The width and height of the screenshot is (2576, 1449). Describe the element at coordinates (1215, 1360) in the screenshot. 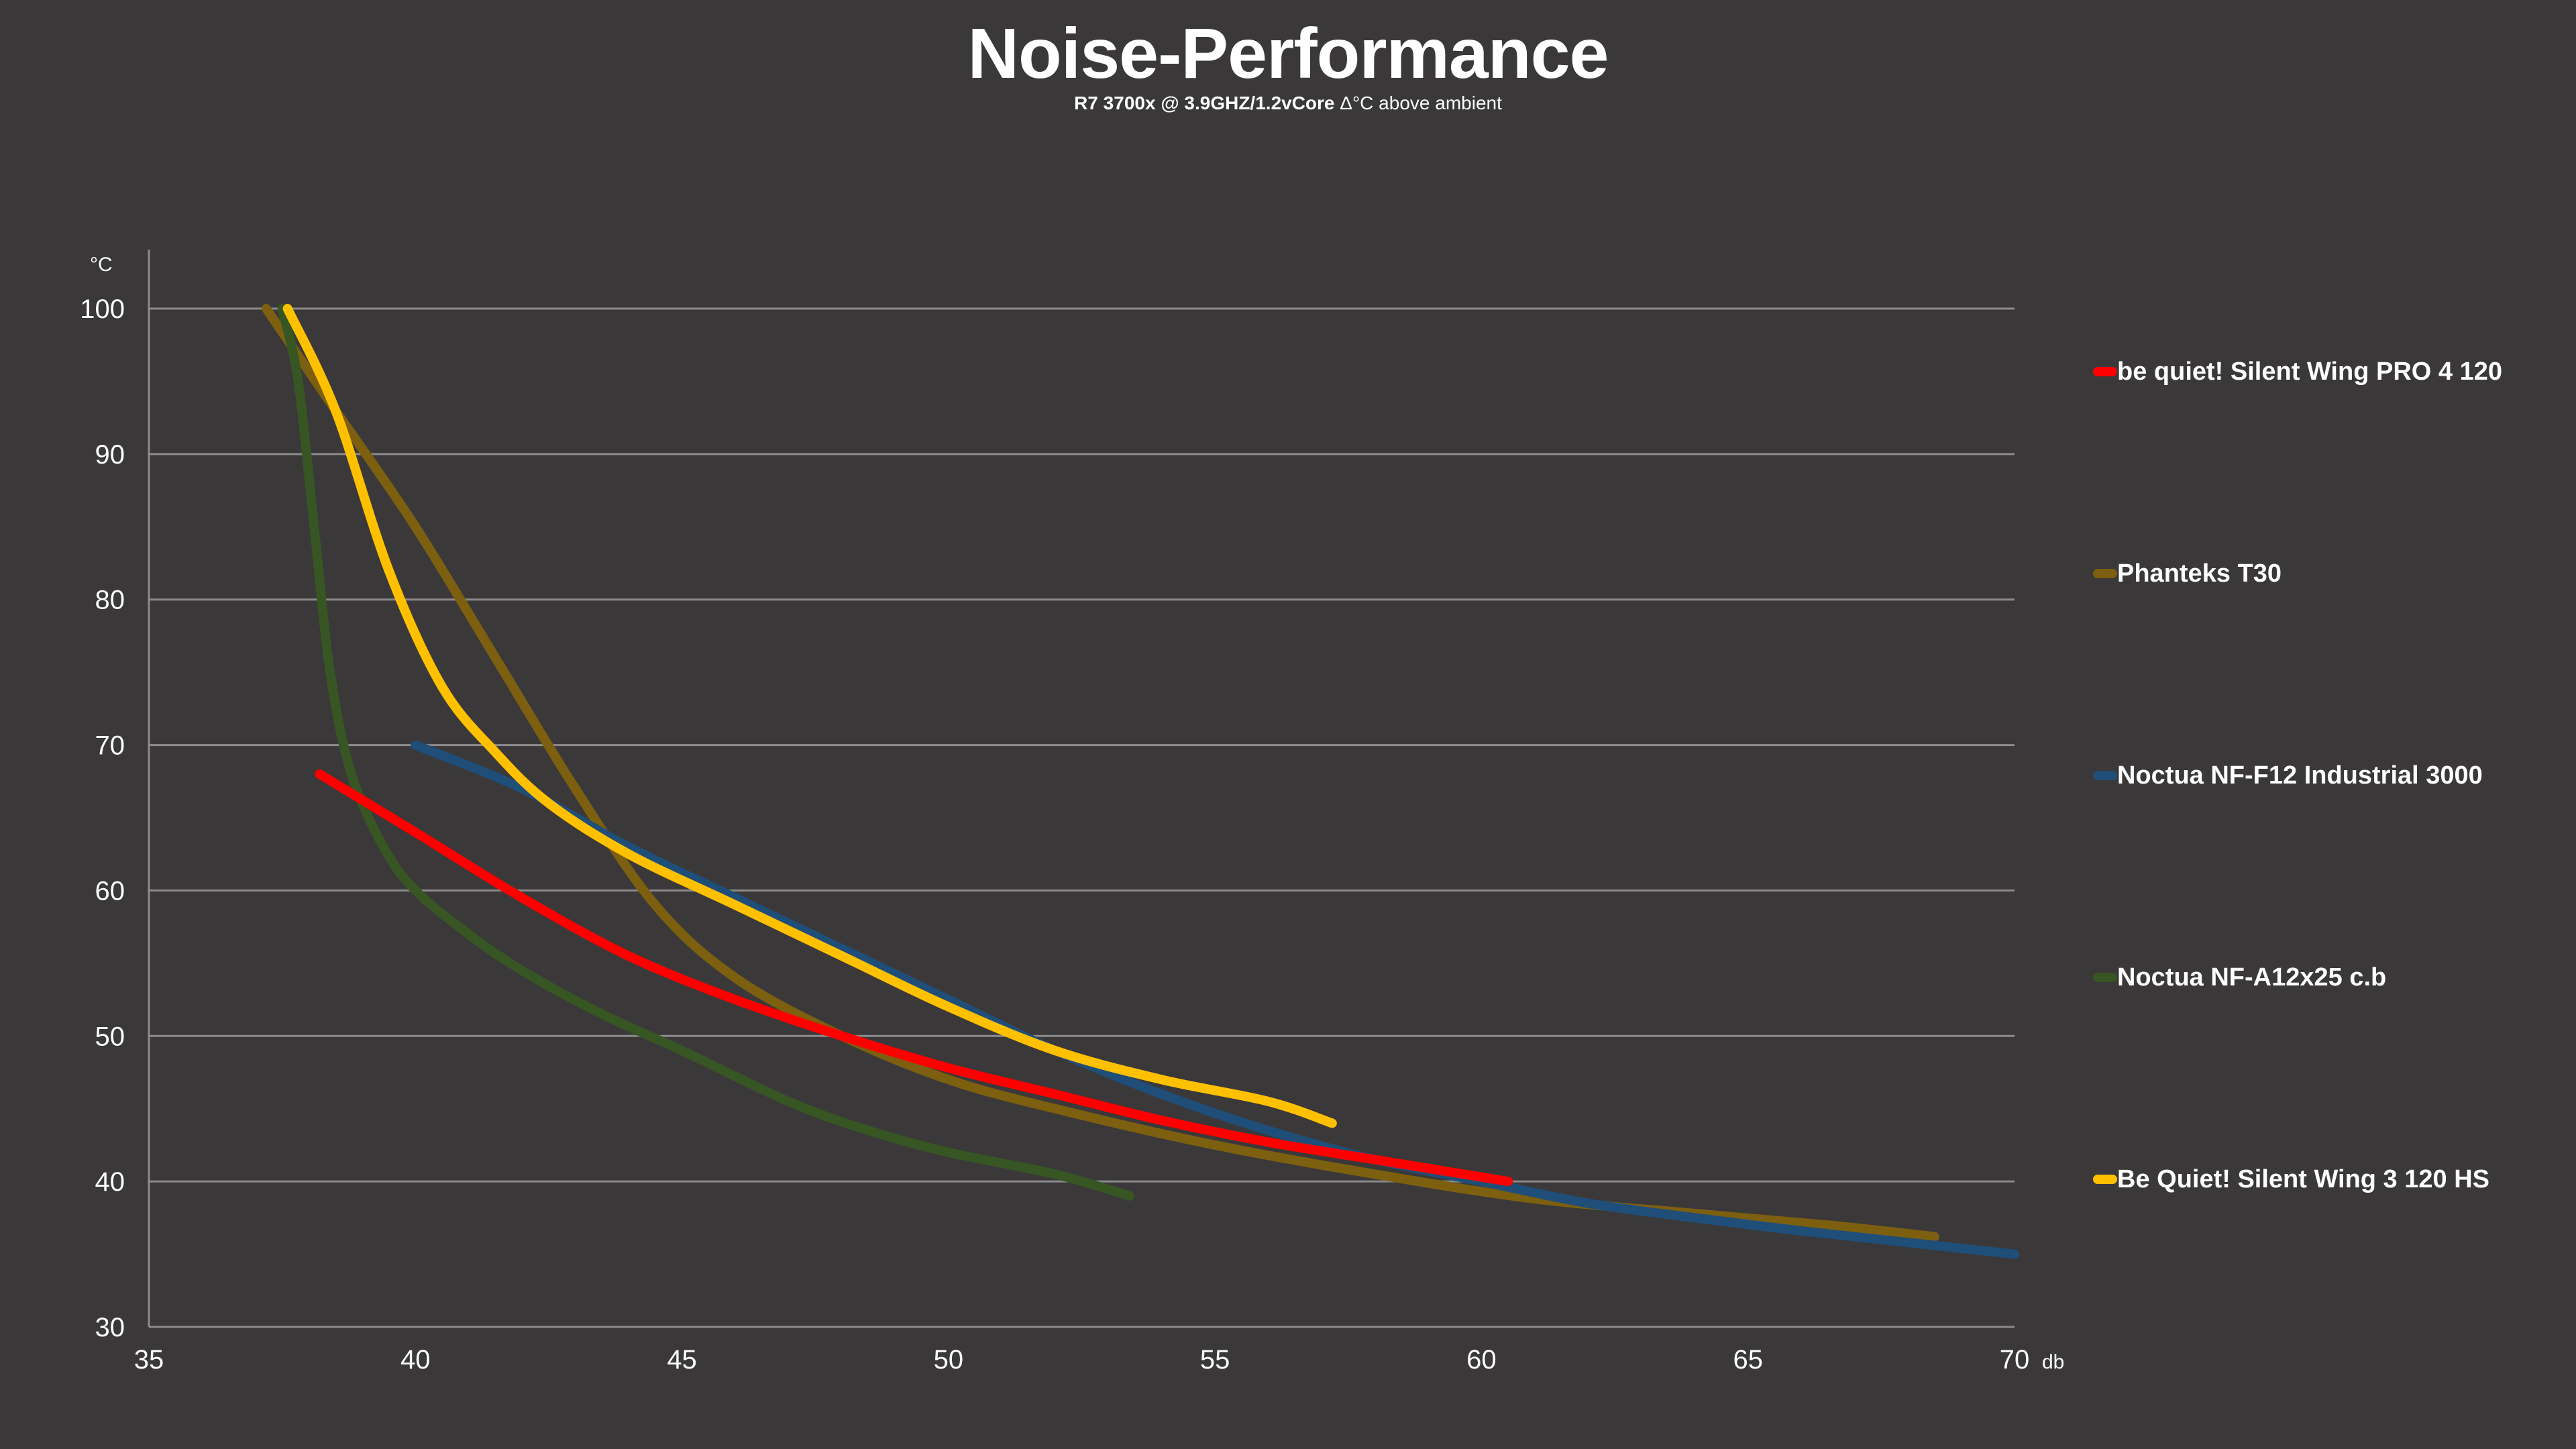

I see `x-tick-label: 55` at that location.